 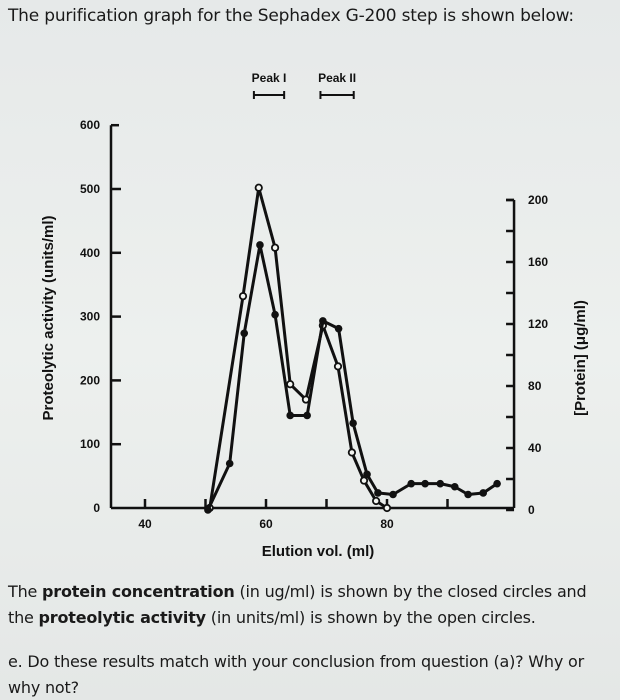 I want to click on left-tick-label: 500, so click(x=90, y=189).